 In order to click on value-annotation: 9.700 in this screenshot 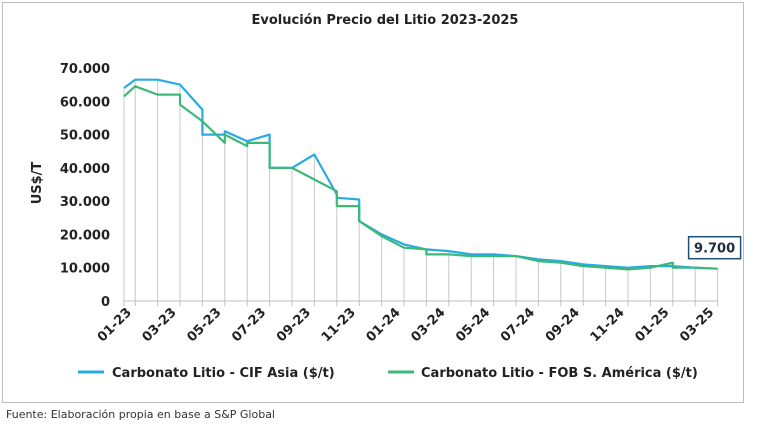, I will do `click(714, 247)`.